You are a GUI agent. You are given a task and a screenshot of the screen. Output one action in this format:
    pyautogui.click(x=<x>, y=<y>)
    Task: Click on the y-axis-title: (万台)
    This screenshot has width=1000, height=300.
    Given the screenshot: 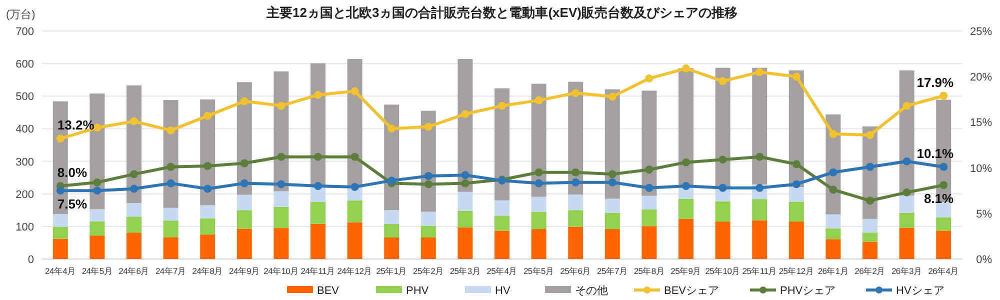 What is the action you would take?
    pyautogui.click(x=21, y=14)
    